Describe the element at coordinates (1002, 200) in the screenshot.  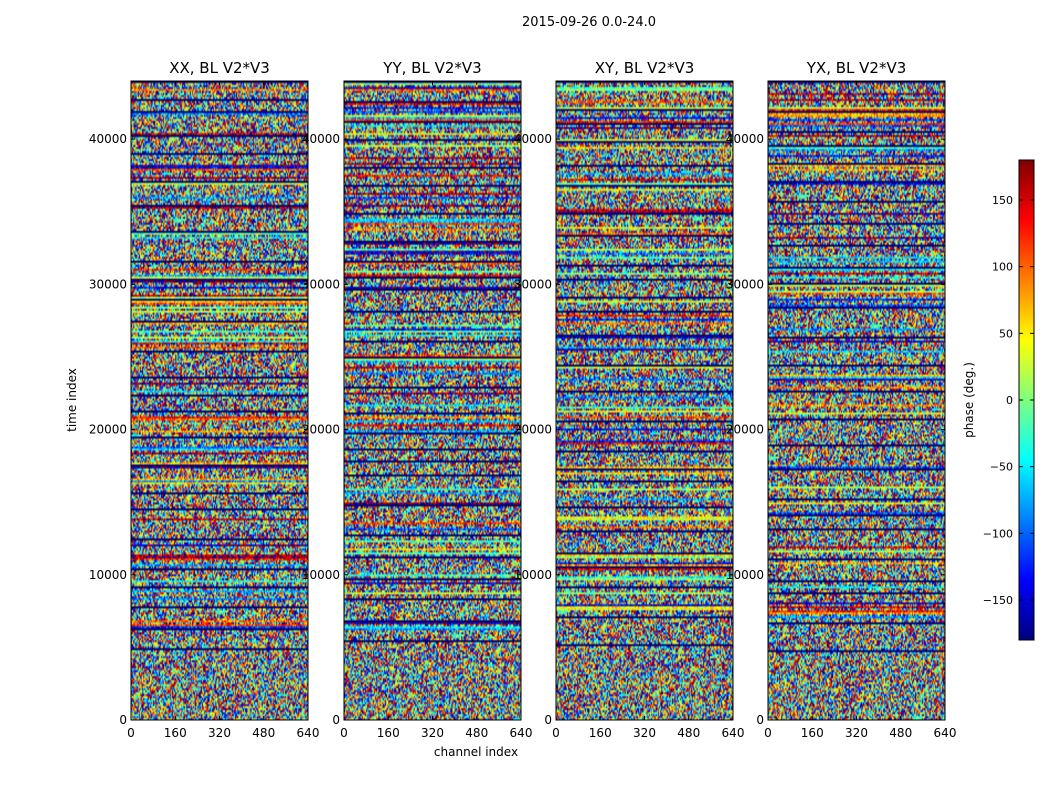
I see `colorbar-tick-label: 150` at that location.